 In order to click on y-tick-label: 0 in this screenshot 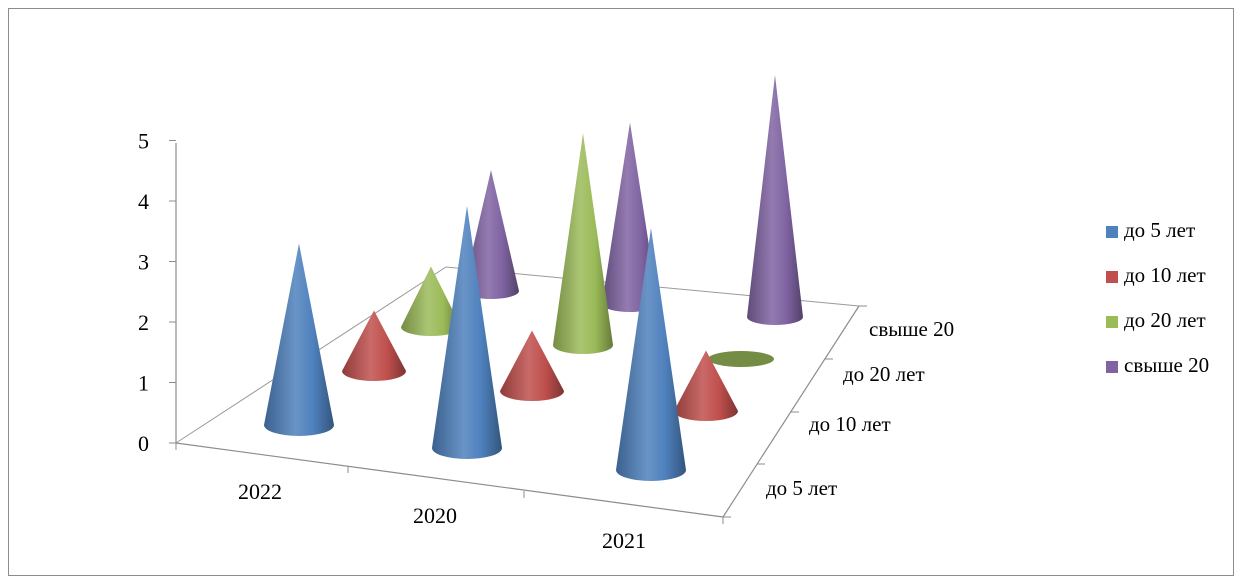, I will do `click(143, 443)`.